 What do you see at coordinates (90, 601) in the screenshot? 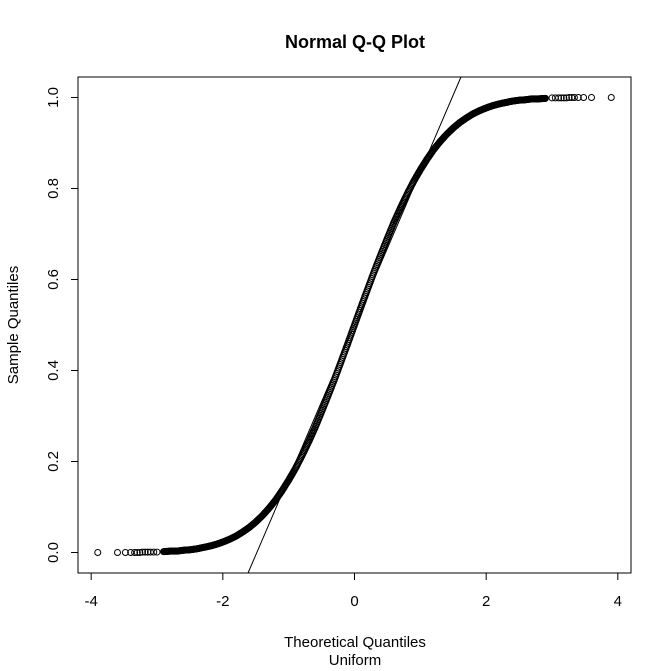
I see `x-tick-label: -4` at bounding box center [90, 601].